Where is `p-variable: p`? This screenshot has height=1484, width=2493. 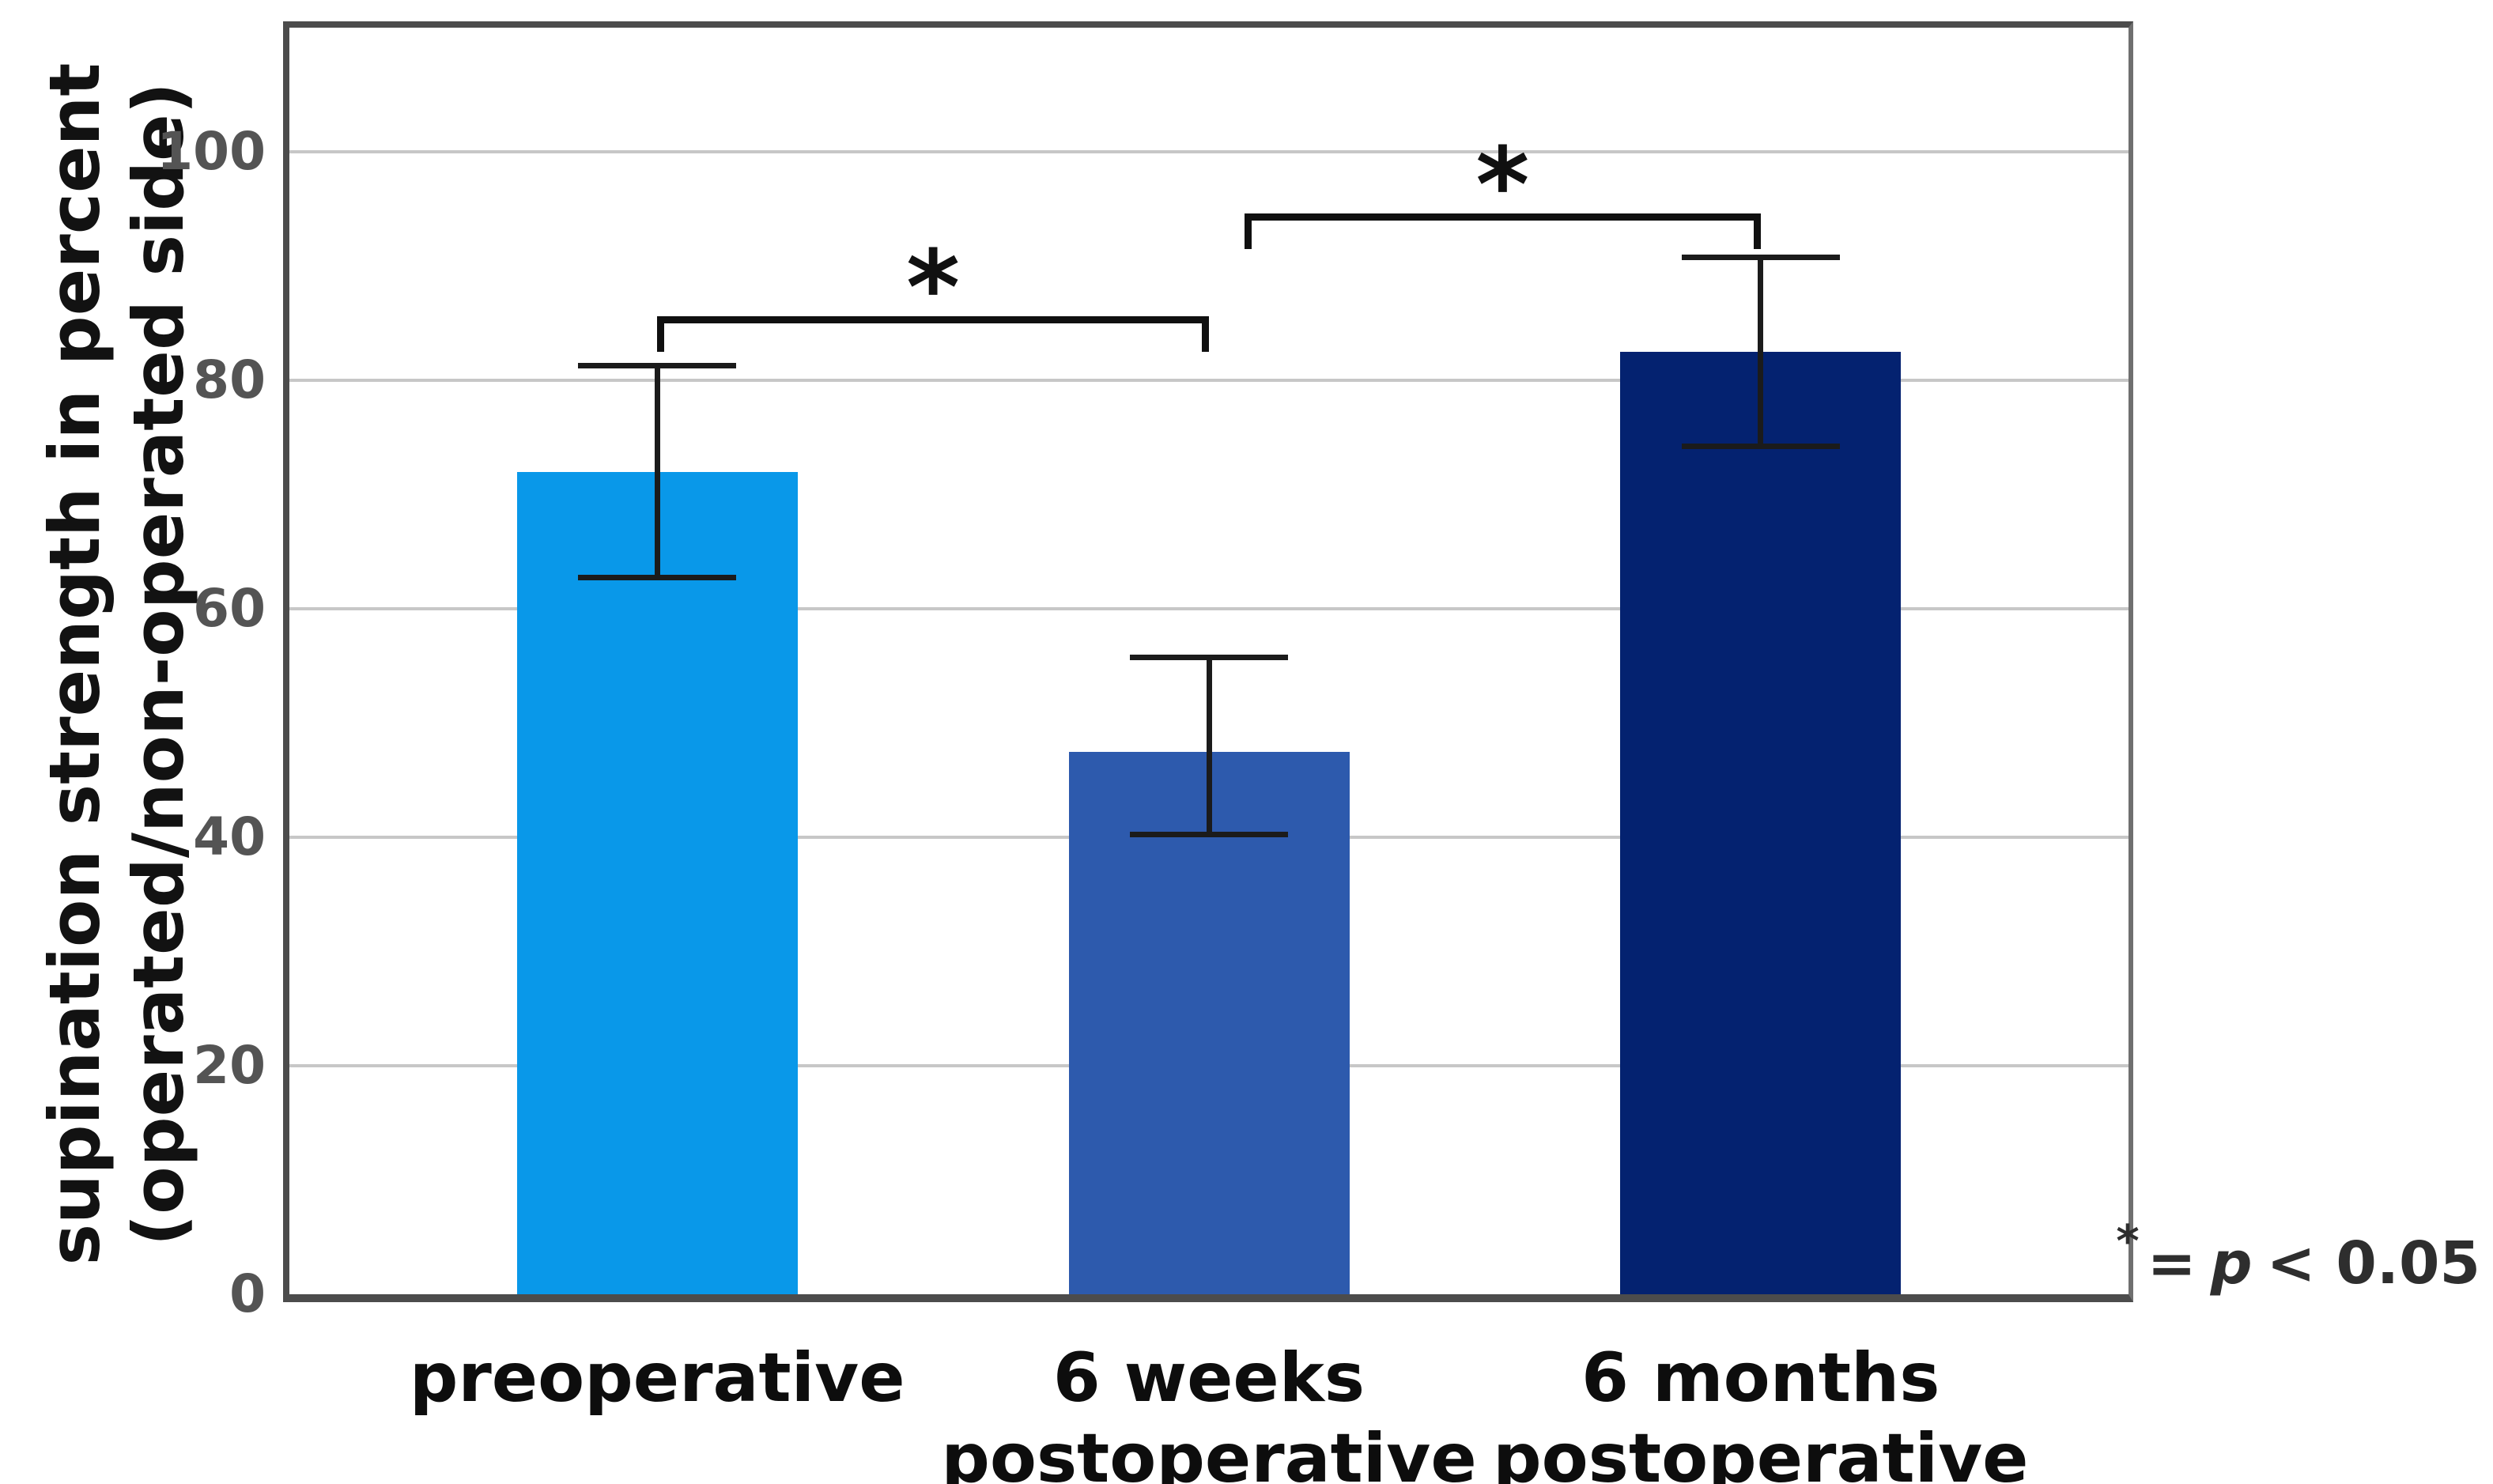 p-variable: p is located at coordinates (2232, 1263).